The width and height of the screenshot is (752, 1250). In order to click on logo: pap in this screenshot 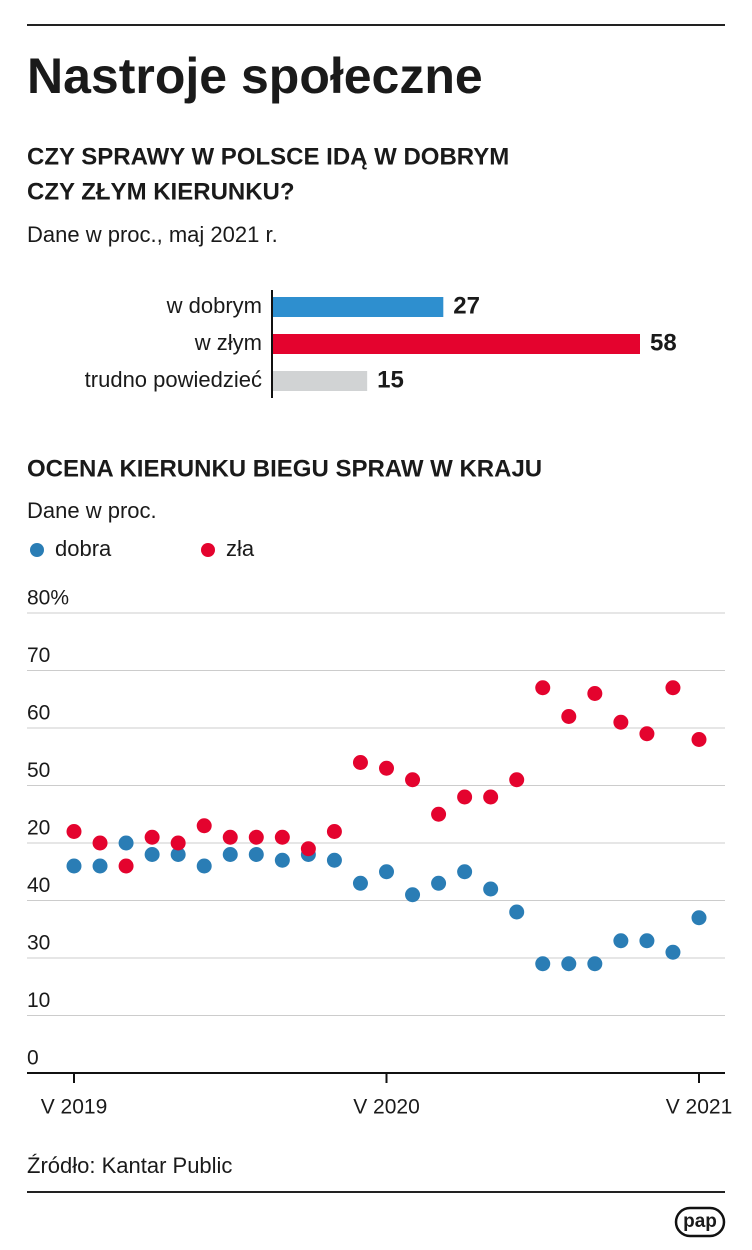, I will do `click(700, 1221)`.